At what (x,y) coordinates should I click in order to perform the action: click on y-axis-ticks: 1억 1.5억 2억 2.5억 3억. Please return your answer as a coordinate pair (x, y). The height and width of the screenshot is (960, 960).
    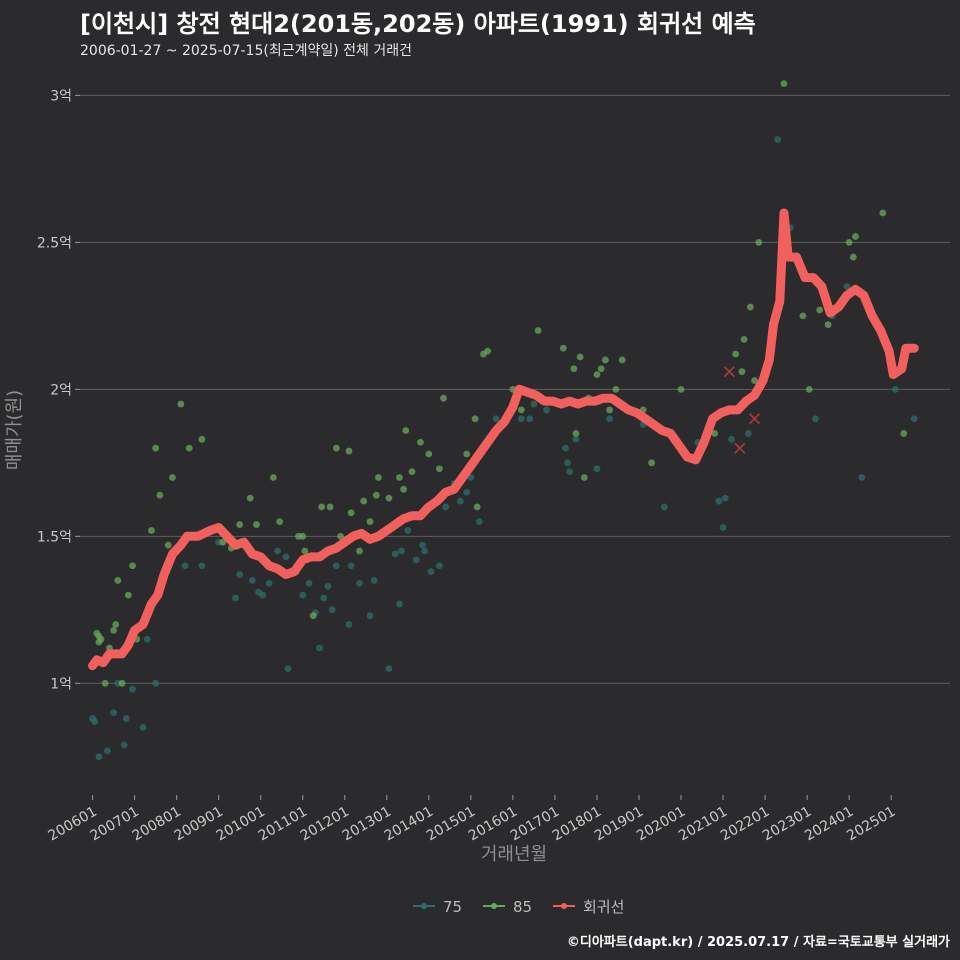
    Looking at the image, I should click on (58, 390).